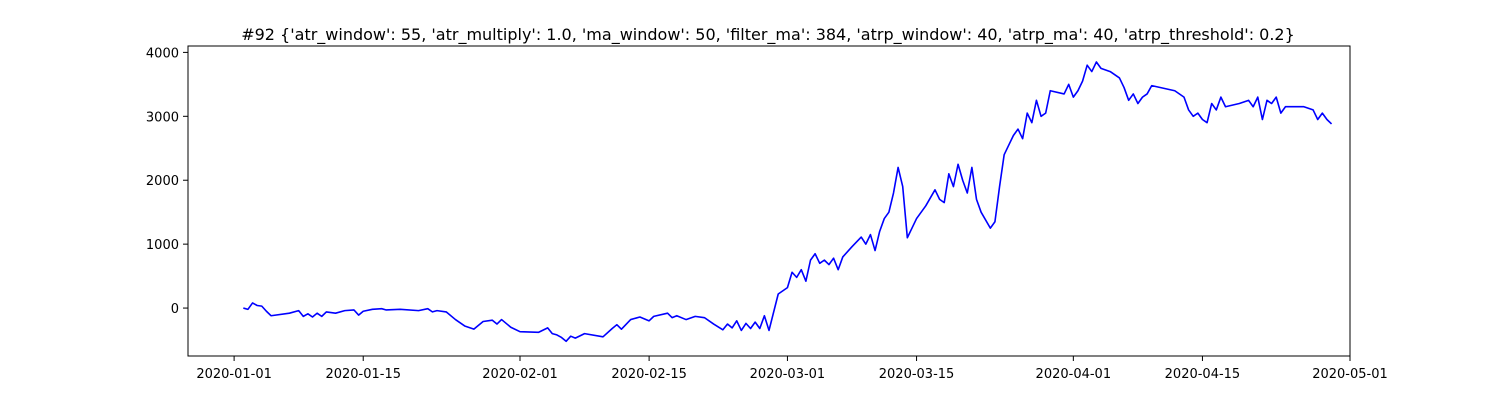  Describe the element at coordinates (234, 374) in the screenshot. I see `x-tick-label: 2020-01-01` at that location.